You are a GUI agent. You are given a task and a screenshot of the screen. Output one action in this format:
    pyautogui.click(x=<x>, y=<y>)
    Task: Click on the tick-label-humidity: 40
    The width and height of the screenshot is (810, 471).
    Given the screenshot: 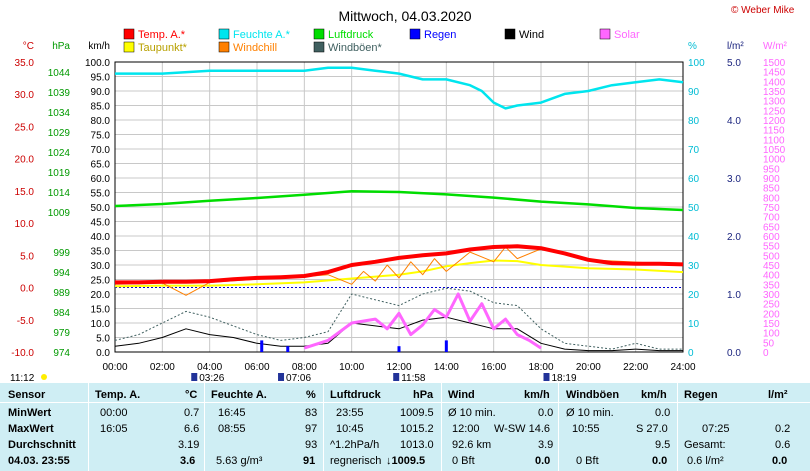 What is the action you would take?
    pyautogui.click(x=694, y=237)
    